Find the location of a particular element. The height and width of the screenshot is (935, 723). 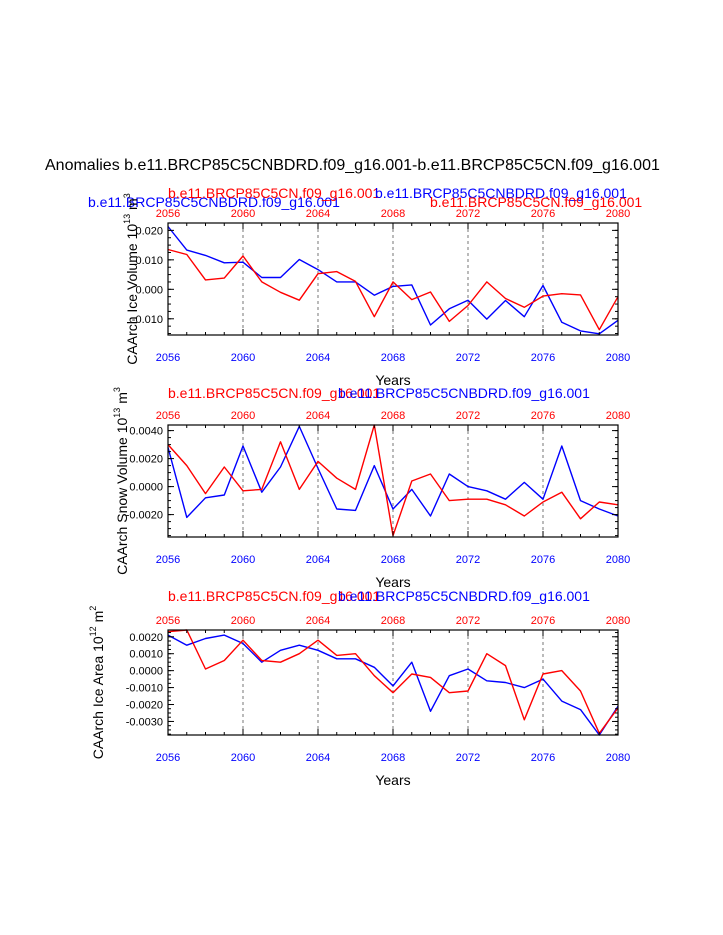

snow-volume-xtick-label-bottom: 2072 is located at coordinates (468, 560).